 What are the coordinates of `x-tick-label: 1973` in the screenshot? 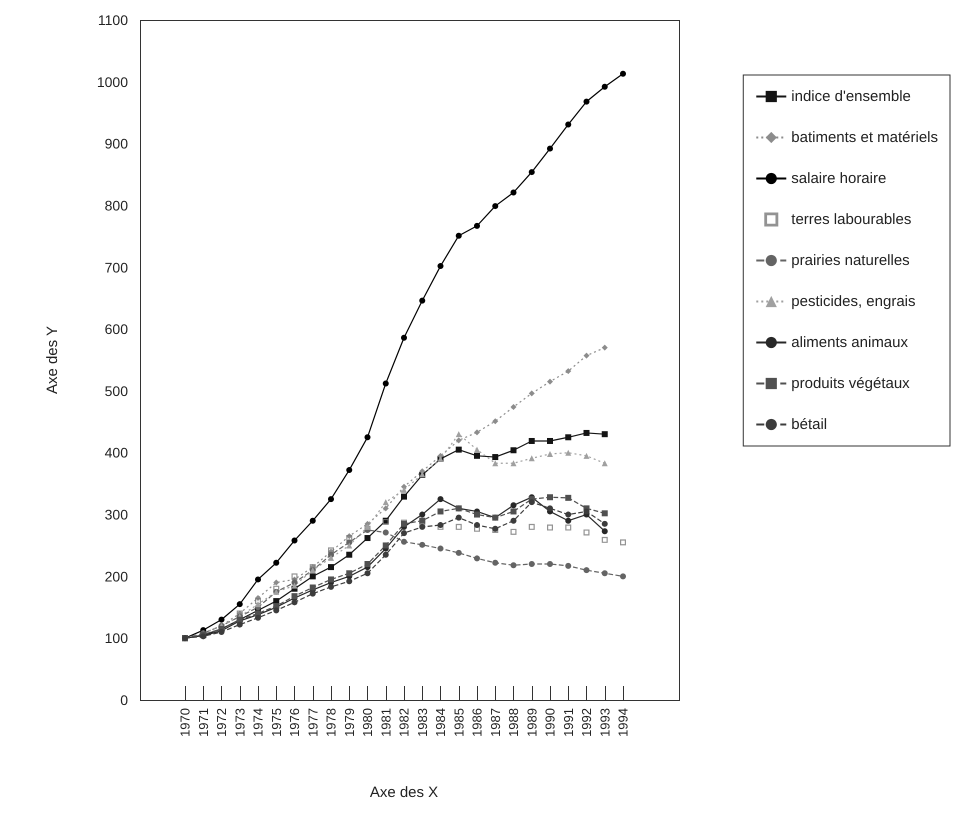 It's located at (240, 722).